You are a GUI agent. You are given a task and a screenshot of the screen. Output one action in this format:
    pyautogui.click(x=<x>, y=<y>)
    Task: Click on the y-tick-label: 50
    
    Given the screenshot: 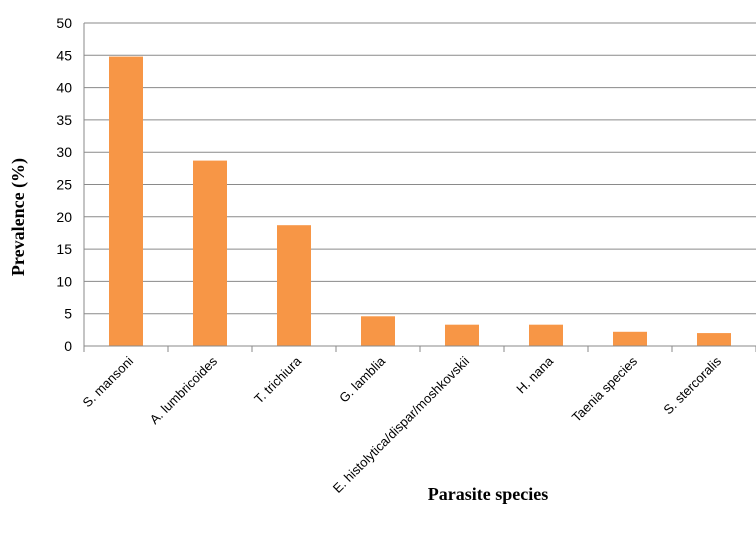 What is the action you would take?
    pyautogui.click(x=64, y=23)
    